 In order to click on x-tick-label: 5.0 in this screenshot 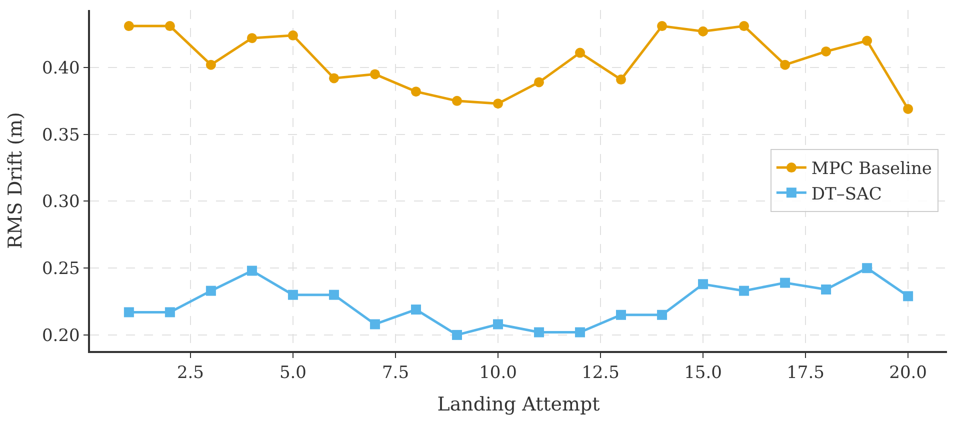, I will do `click(292, 373)`.